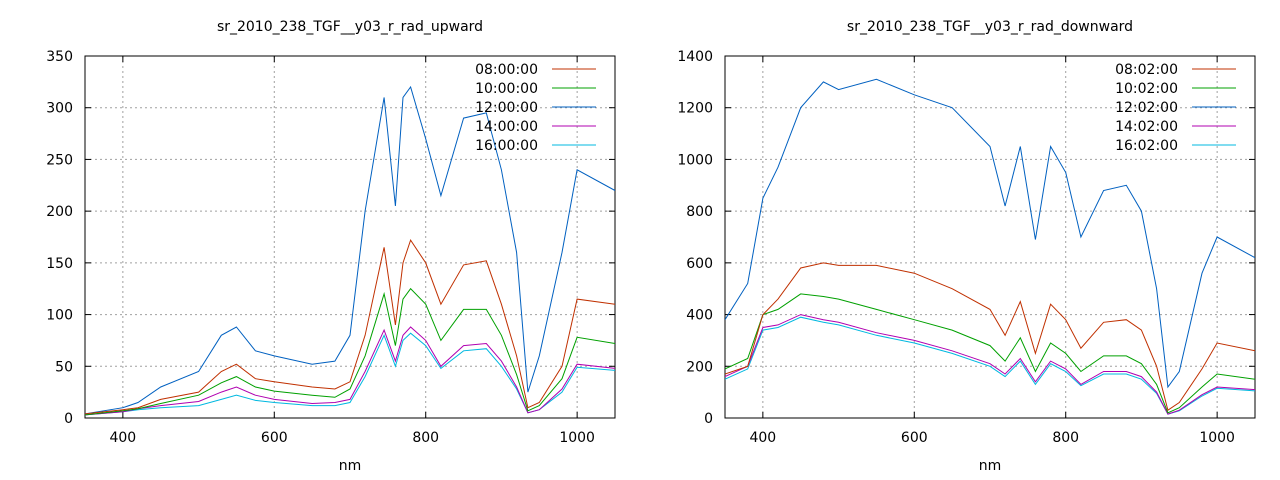  What do you see at coordinates (350, 27) in the screenshot?
I see `chart-title: sr_2010_238_TGF__y03_r_rad_upward` at bounding box center [350, 27].